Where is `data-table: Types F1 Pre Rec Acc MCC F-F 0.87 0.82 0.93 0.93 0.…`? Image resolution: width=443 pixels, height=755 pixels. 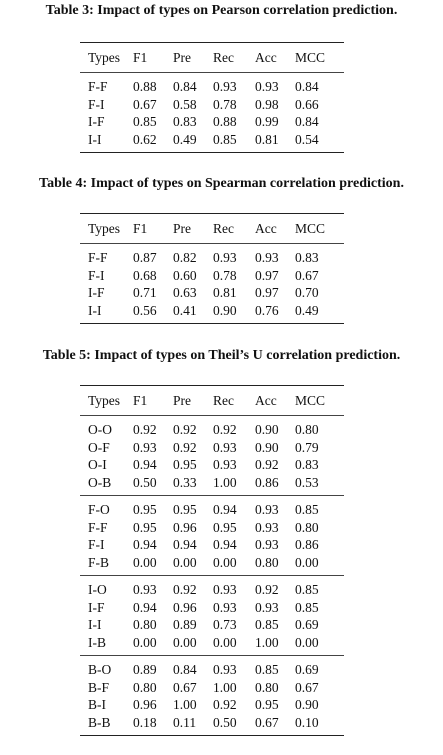 data-table: Types F1 Pre Rec Acc MCC F-F 0.87 0.82 0.93 0.93 0.… is located at coordinates (212, 268).